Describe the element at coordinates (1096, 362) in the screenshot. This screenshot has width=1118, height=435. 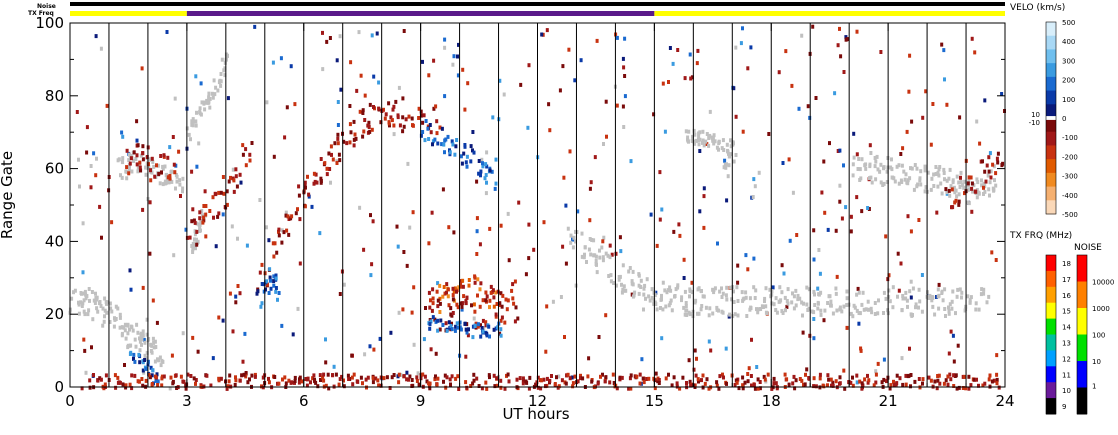
I see `noise-tick-label: 10` at that location.